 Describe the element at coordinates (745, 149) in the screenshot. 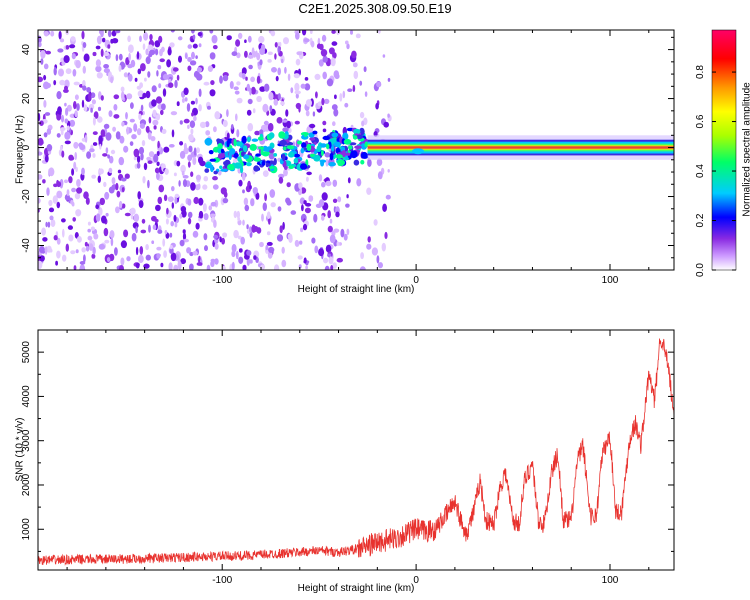

I see `colorbar-label: Normalized spectral amplitude` at that location.